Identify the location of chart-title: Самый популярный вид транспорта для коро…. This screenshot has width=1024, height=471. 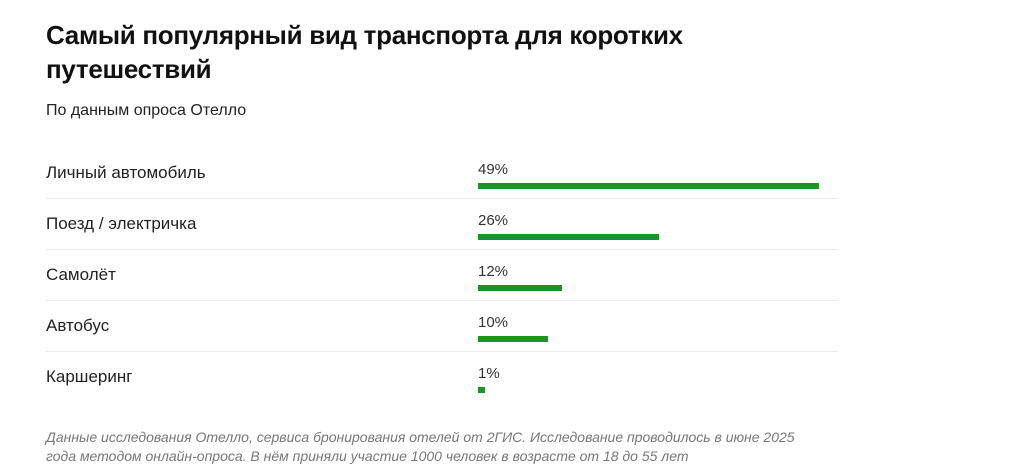
(364, 52).